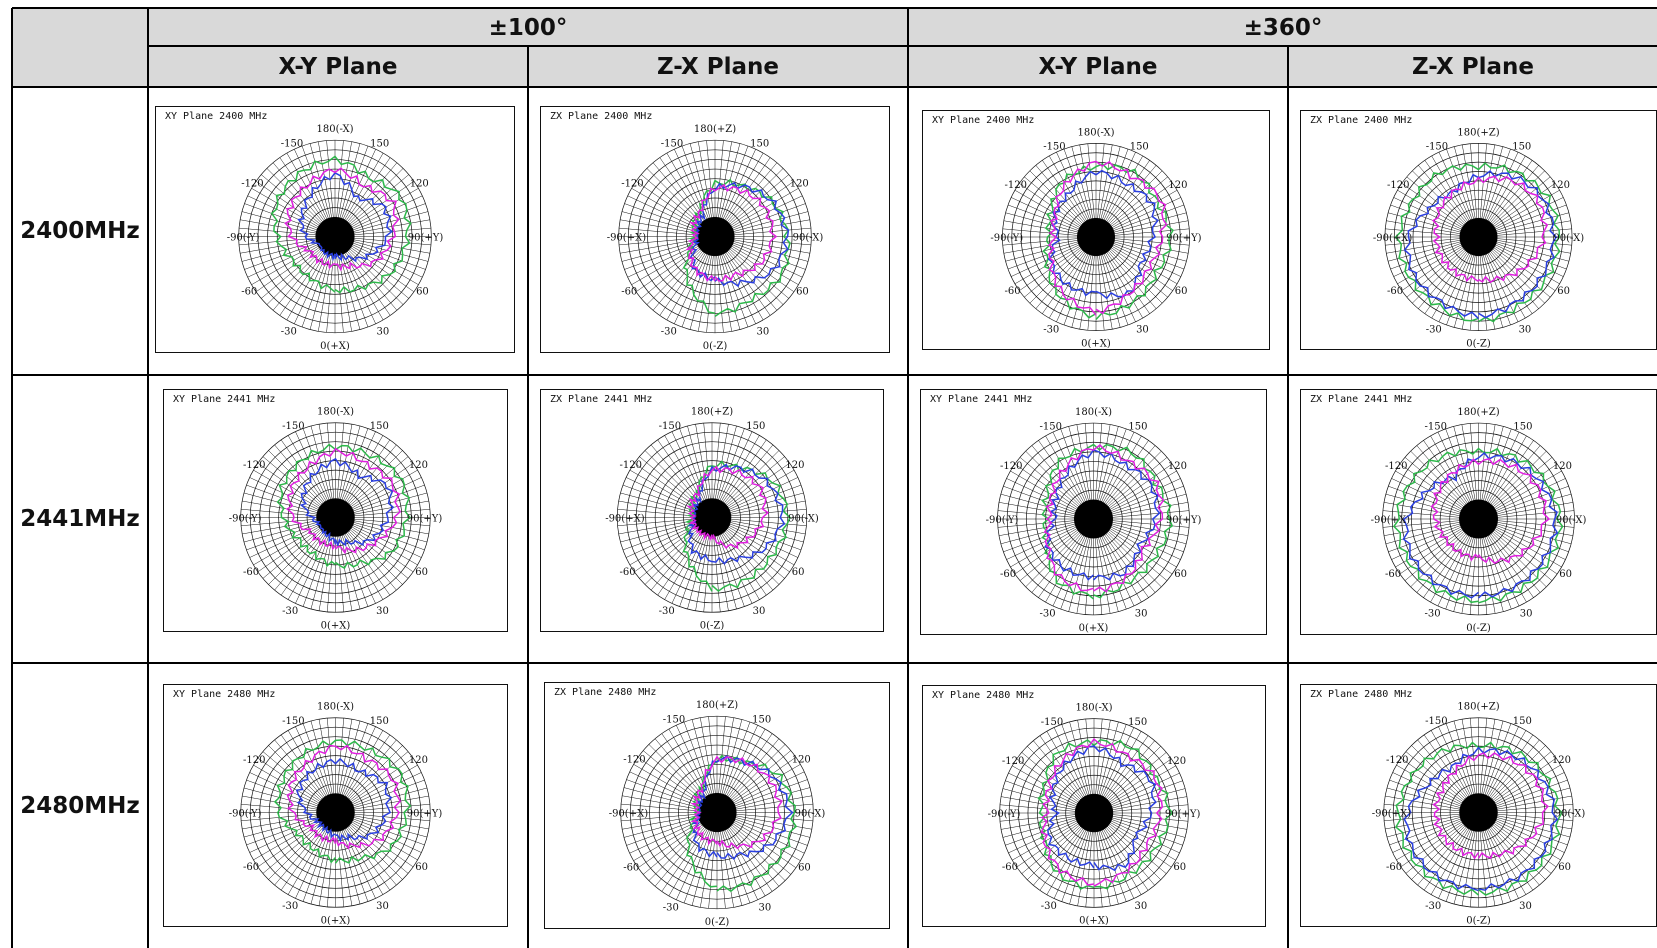  I want to click on axis-label-ll: 60, so click(421, 867).